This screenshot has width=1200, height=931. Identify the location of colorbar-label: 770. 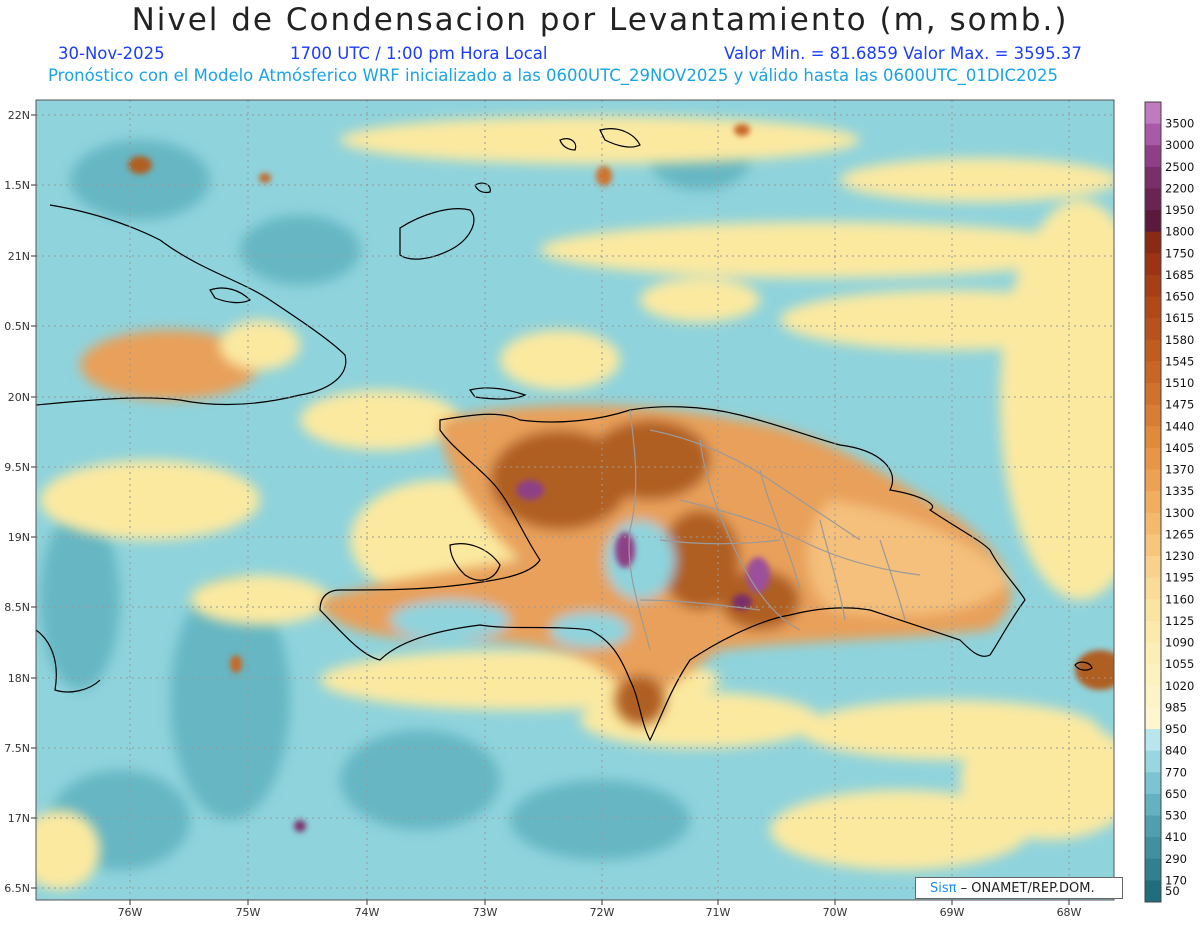
(1176, 772).